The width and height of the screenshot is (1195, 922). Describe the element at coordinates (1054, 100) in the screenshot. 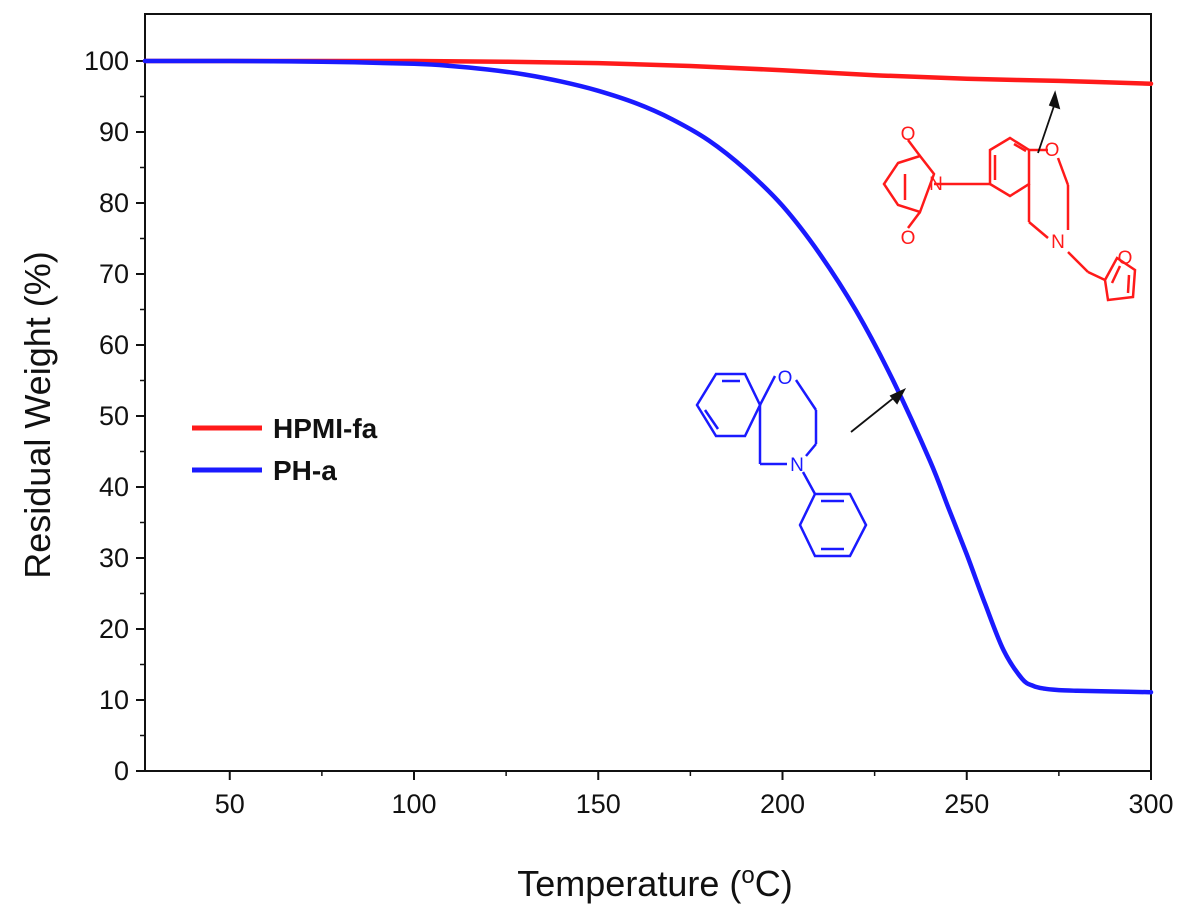

I see `arrow-head-hpmi-fa` at that location.